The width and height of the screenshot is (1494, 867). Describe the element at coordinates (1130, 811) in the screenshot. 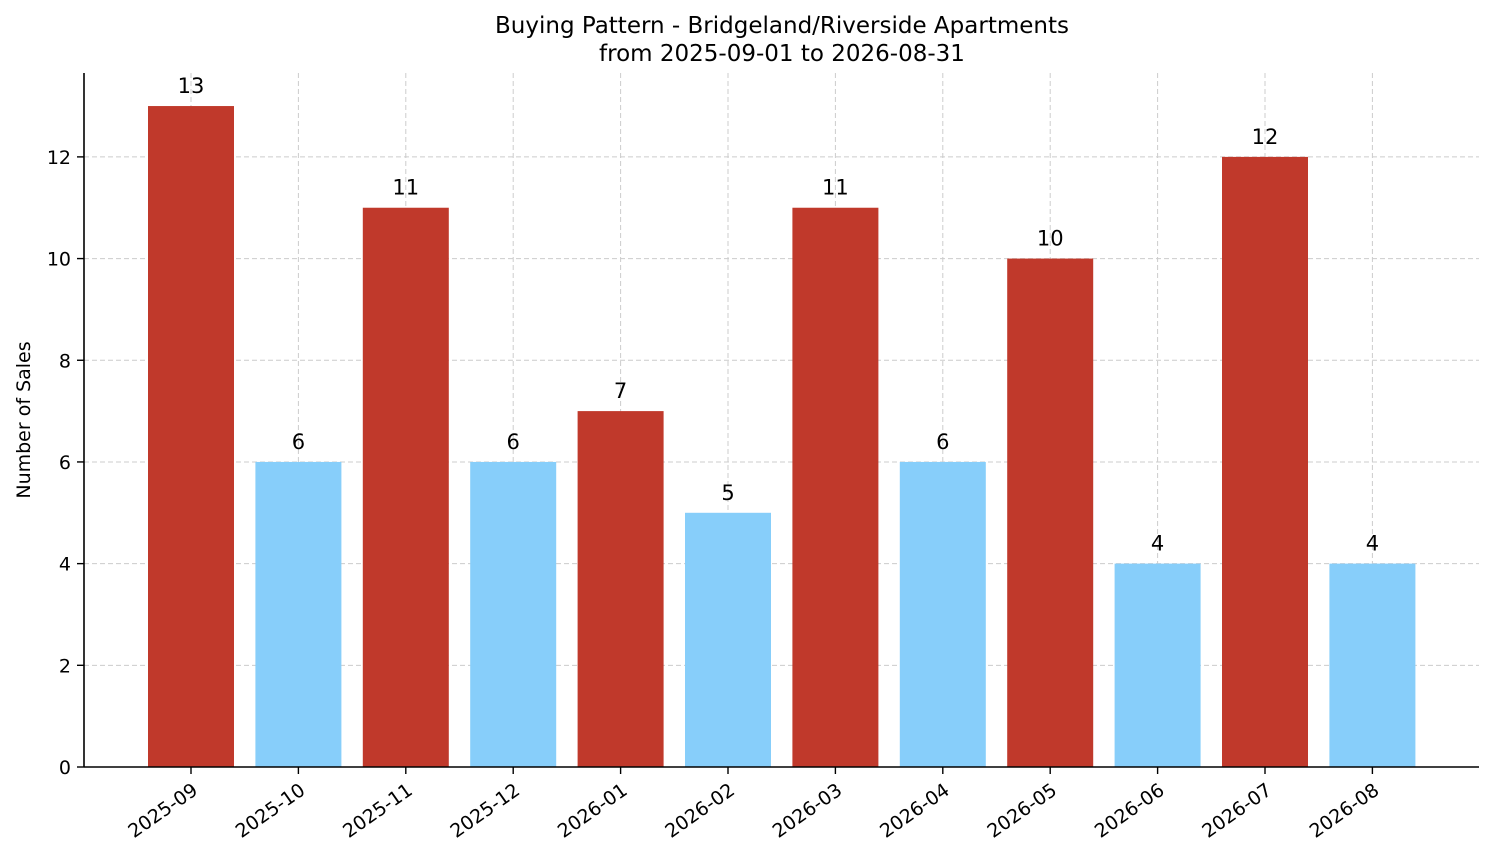

I see `x-tick-label: 2026-06` at that location.